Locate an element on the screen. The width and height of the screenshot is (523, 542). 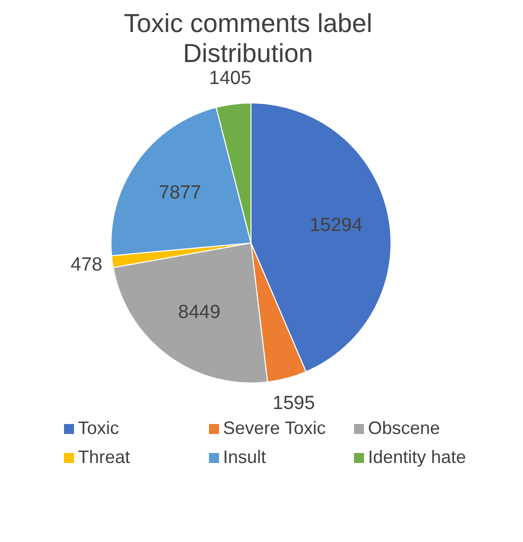
data-label: 1595 is located at coordinates (293, 403).